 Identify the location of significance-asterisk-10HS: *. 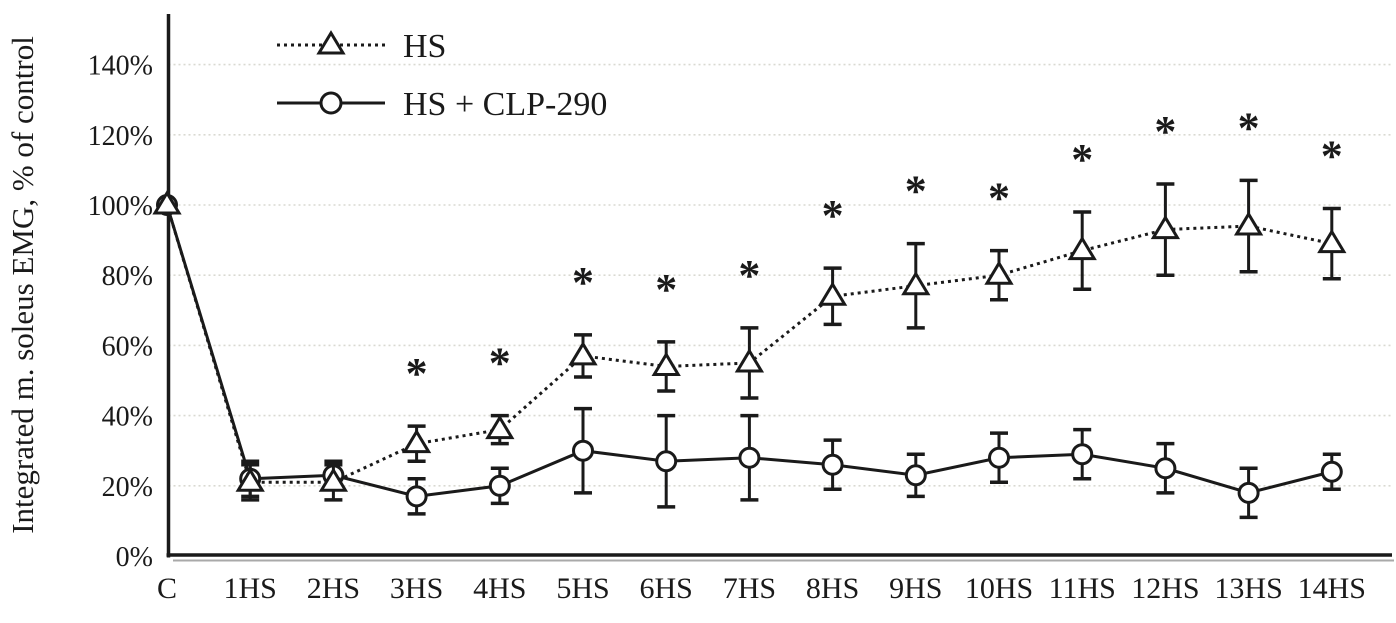
(999, 198).